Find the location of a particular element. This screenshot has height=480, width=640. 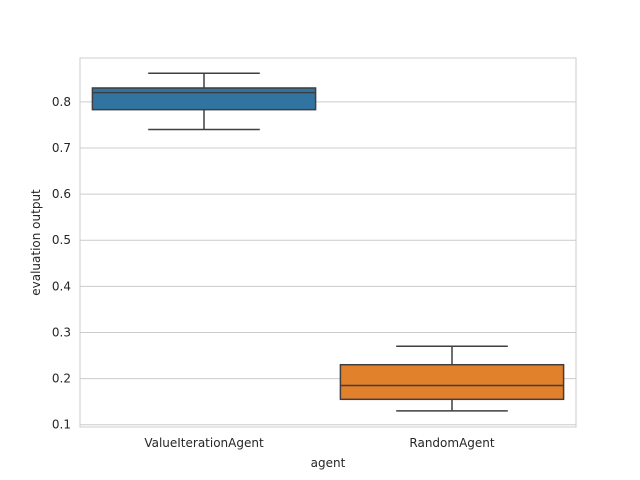

y-tick-label: 0.3 is located at coordinates (61, 332).